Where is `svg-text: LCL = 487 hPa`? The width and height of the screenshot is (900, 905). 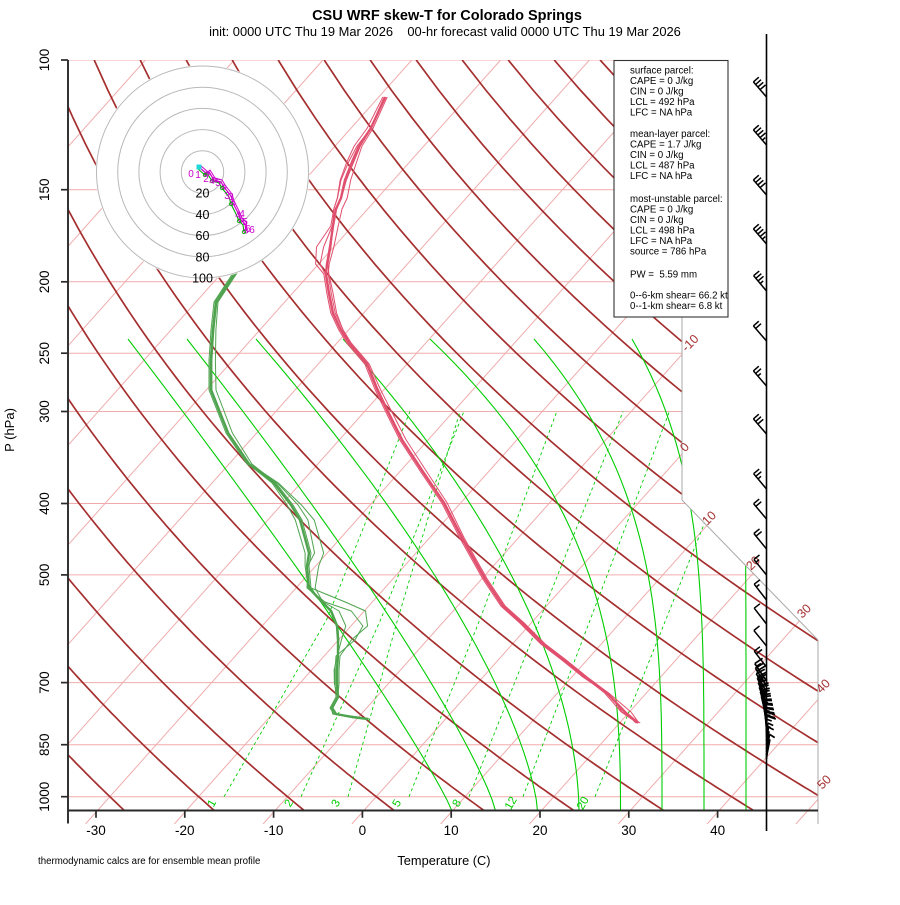
svg-text: LCL = 487 hPa is located at coordinates (662, 166).